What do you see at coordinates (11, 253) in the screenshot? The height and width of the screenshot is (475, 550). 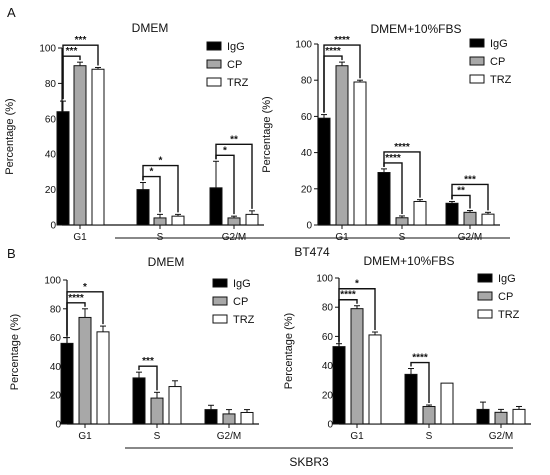 I see `panel-label-b: B` at bounding box center [11, 253].